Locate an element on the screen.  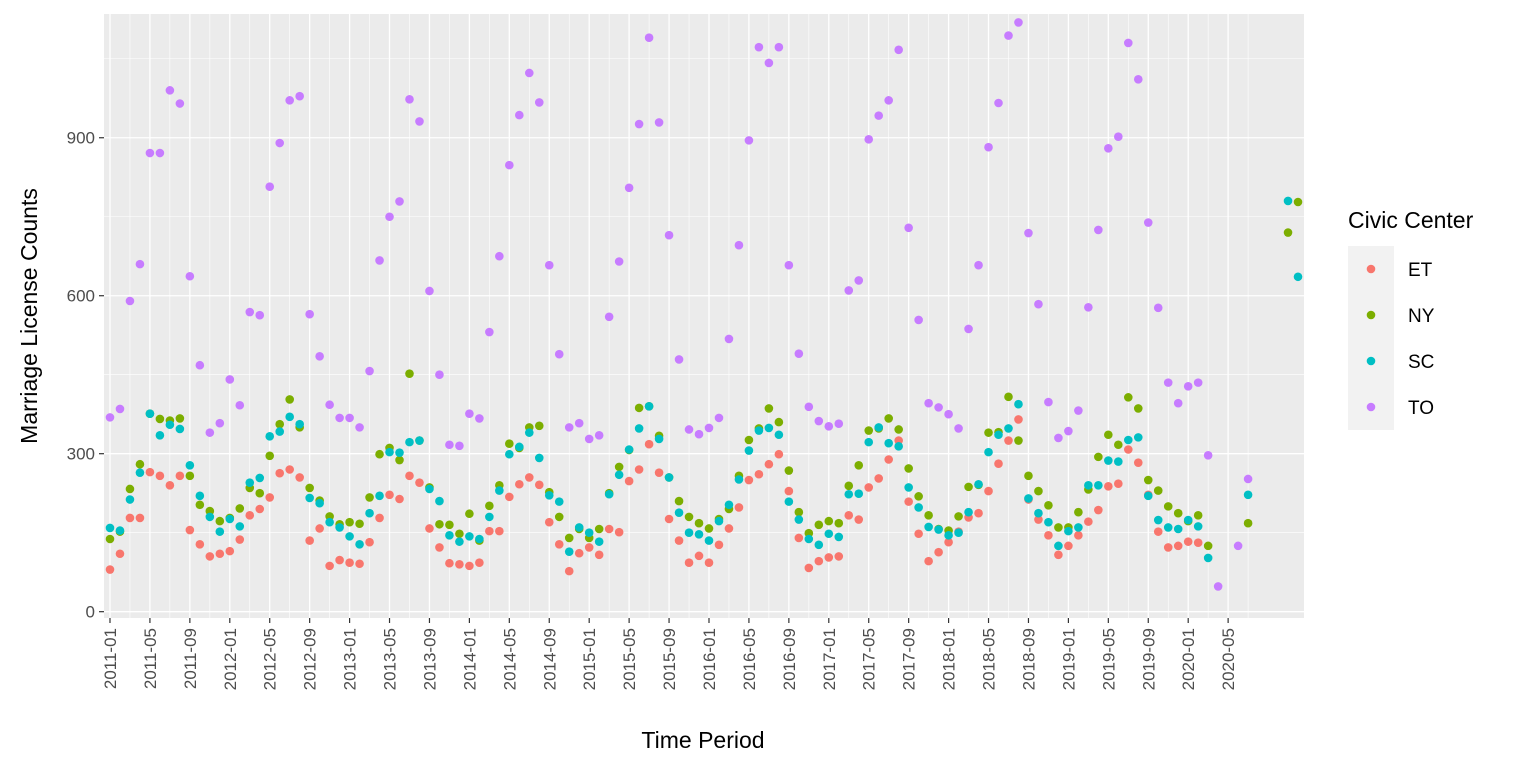
x-tick-label: 2015-09 is located at coordinates (669, 659).